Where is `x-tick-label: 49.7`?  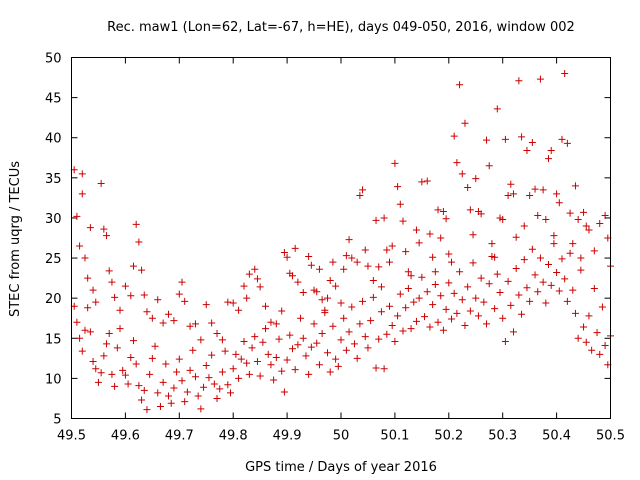
x-tick-label: 49.7 is located at coordinates (179, 436).